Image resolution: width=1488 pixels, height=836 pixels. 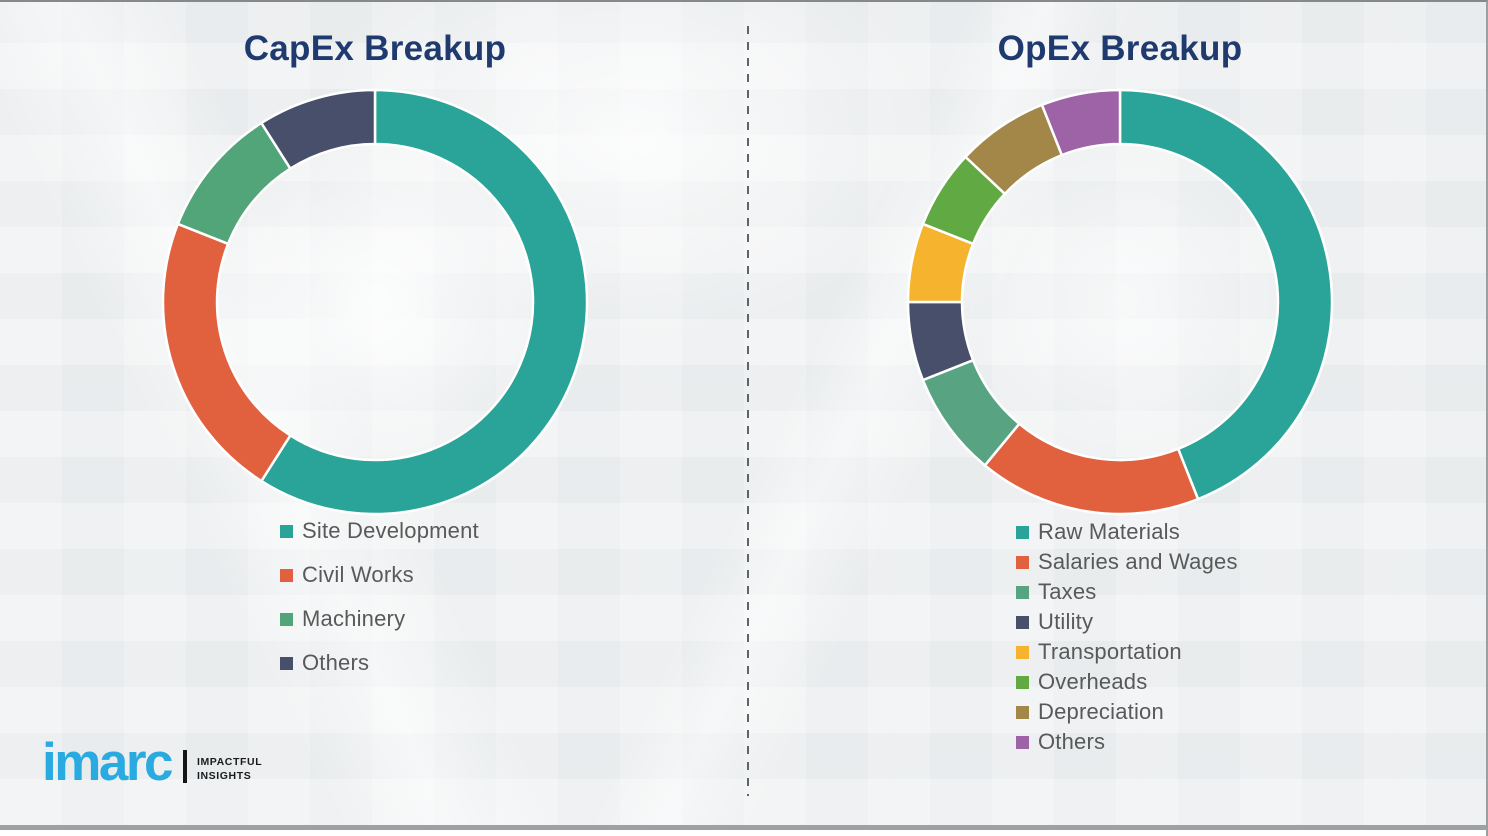 I want to click on bottom-border-stripe, so click(x=743, y=827).